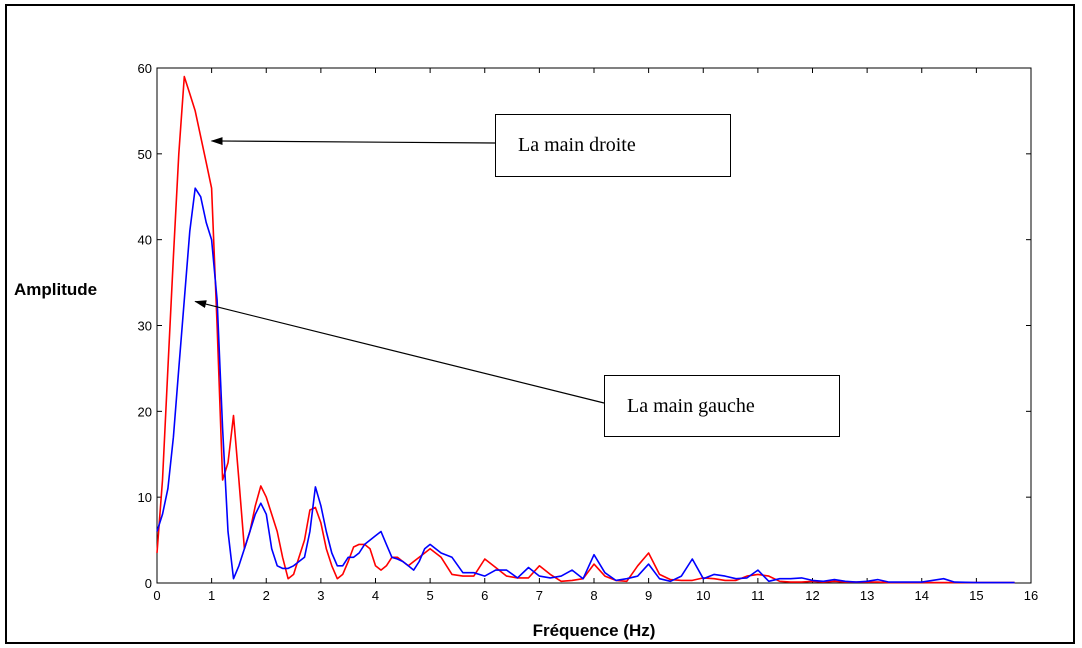  I want to click on annotation-text-main-droite: La main droite, so click(577, 145).